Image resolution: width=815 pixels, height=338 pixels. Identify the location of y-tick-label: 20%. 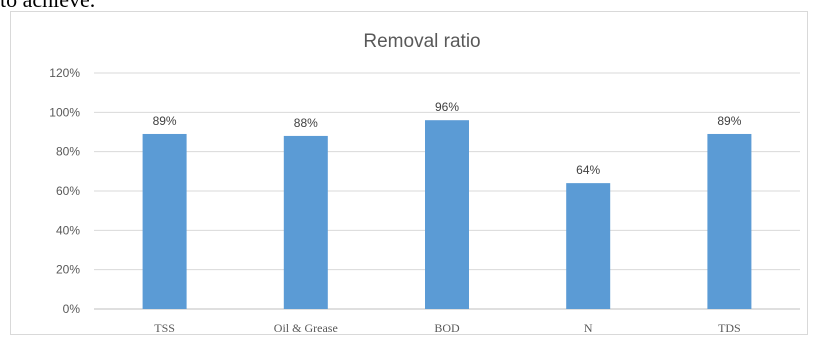
(68, 270).